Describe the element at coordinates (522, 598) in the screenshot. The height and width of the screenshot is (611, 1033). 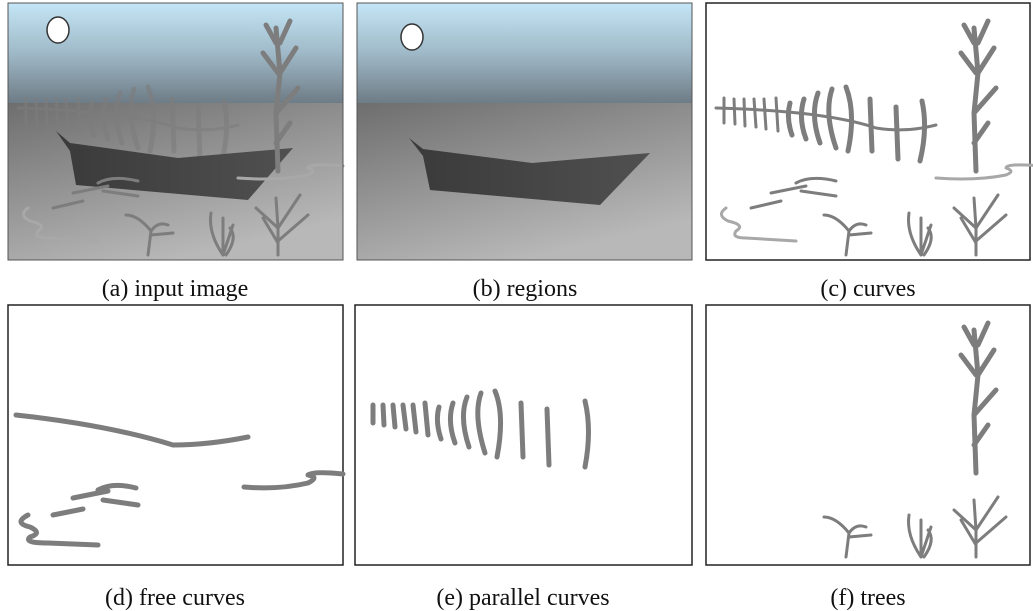
I see `caption: (e) parallel curves` at that location.